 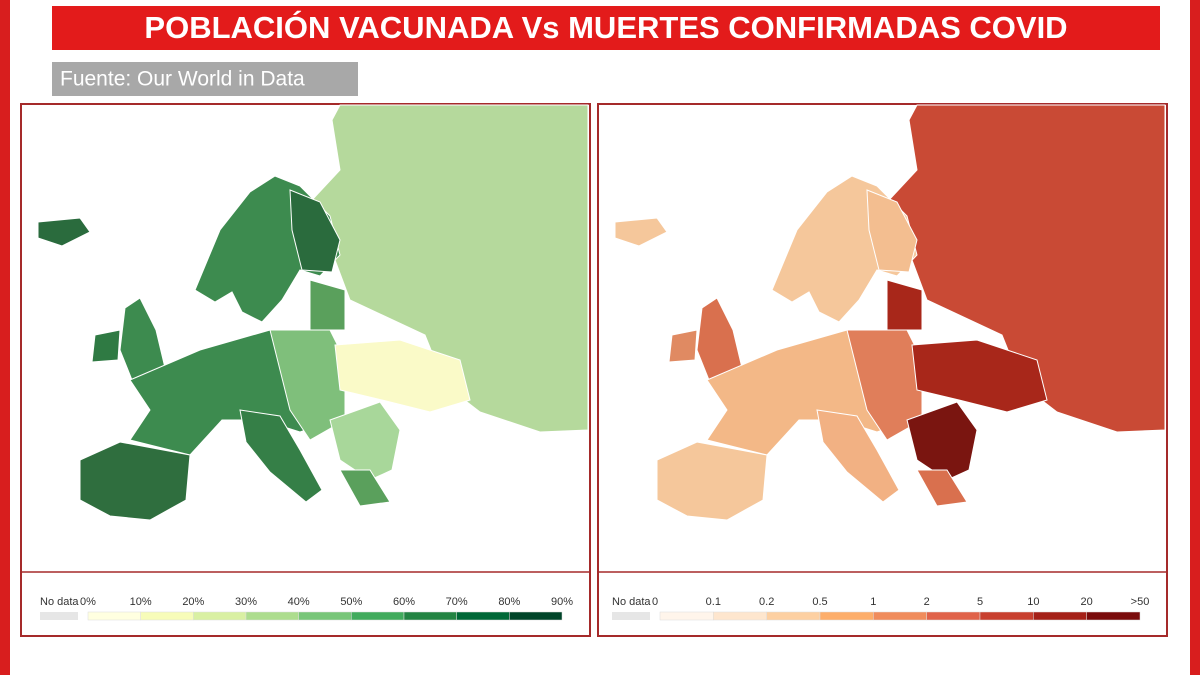 I want to click on legend-label: 0.2, so click(x=766, y=602).